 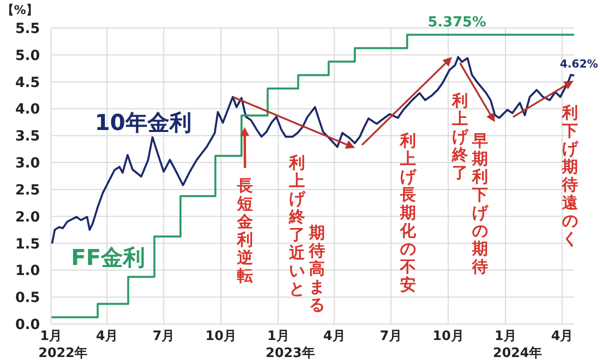 I want to click on y-tick-label: 4.0, so click(x=27, y=110).